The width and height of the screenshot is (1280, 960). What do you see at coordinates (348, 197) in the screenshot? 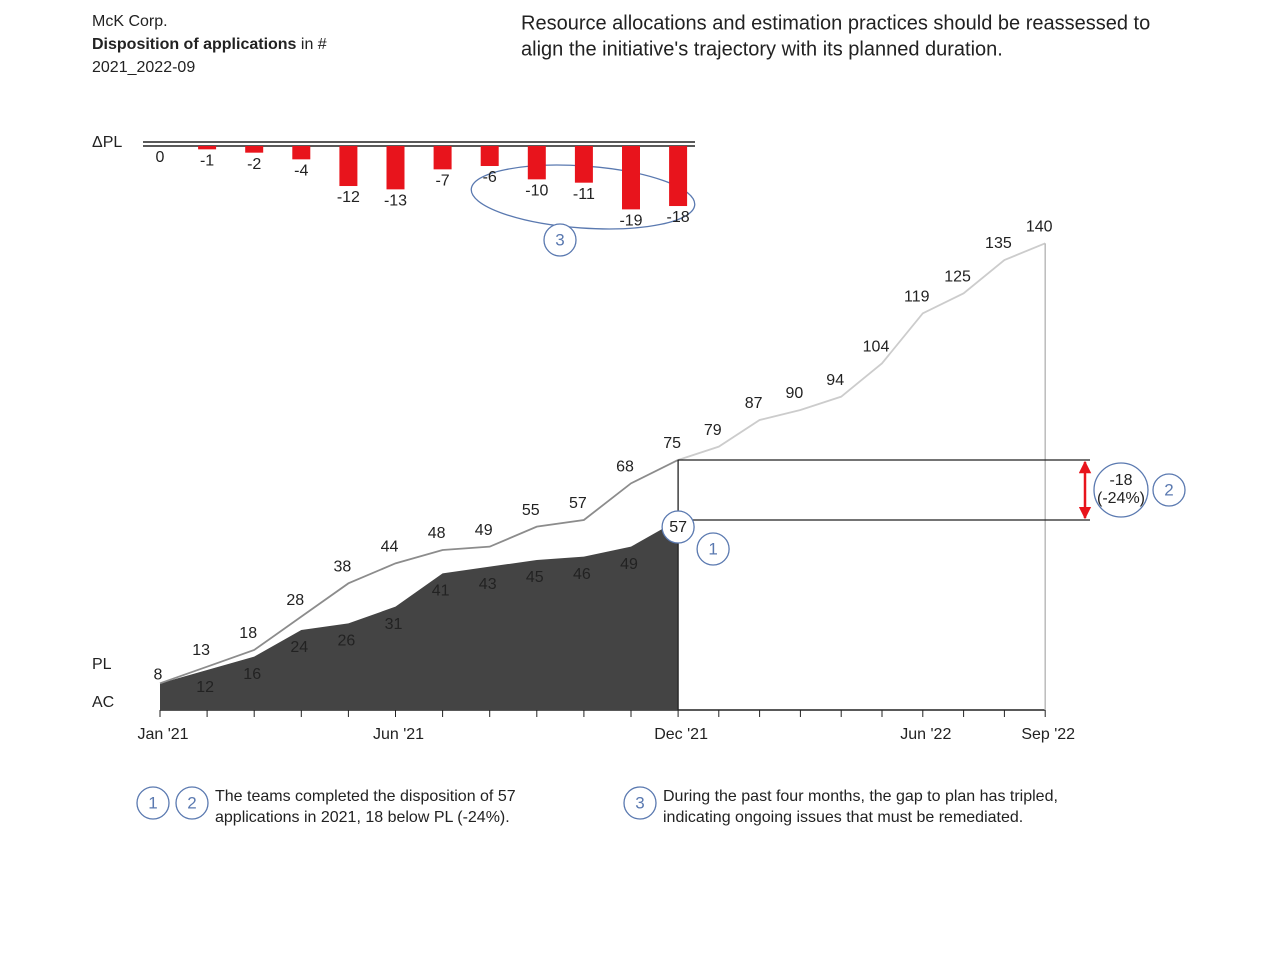
I see `data-label: -12` at bounding box center [348, 197].